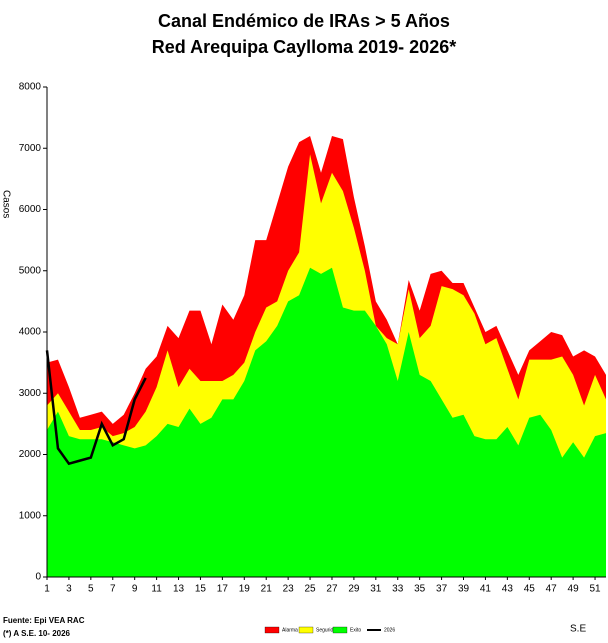  Describe the element at coordinates (30, 270) in the screenshot. I see `y-tick-label: 5000` at that location.